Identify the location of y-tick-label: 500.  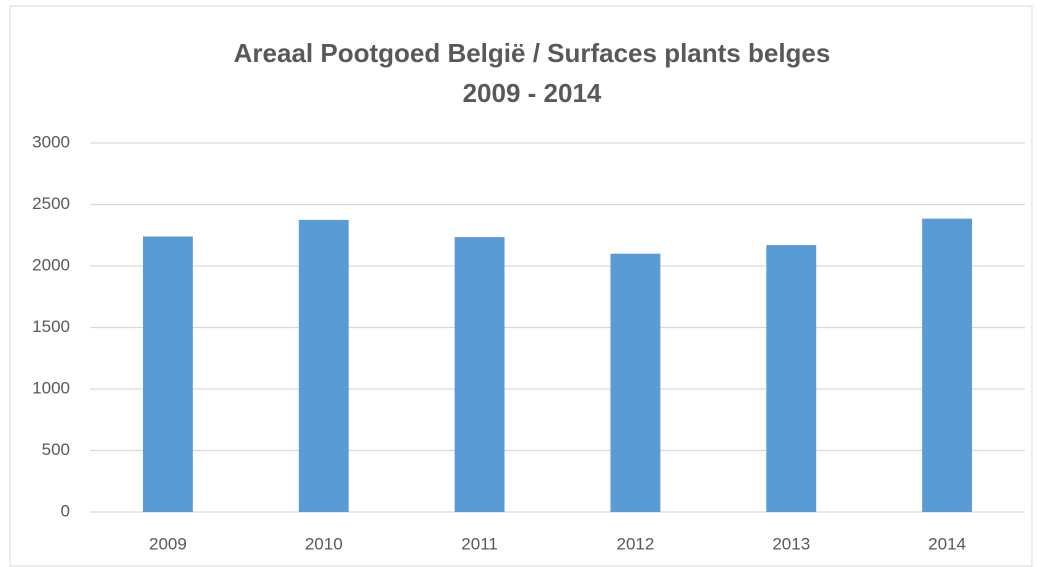
(56, 449).